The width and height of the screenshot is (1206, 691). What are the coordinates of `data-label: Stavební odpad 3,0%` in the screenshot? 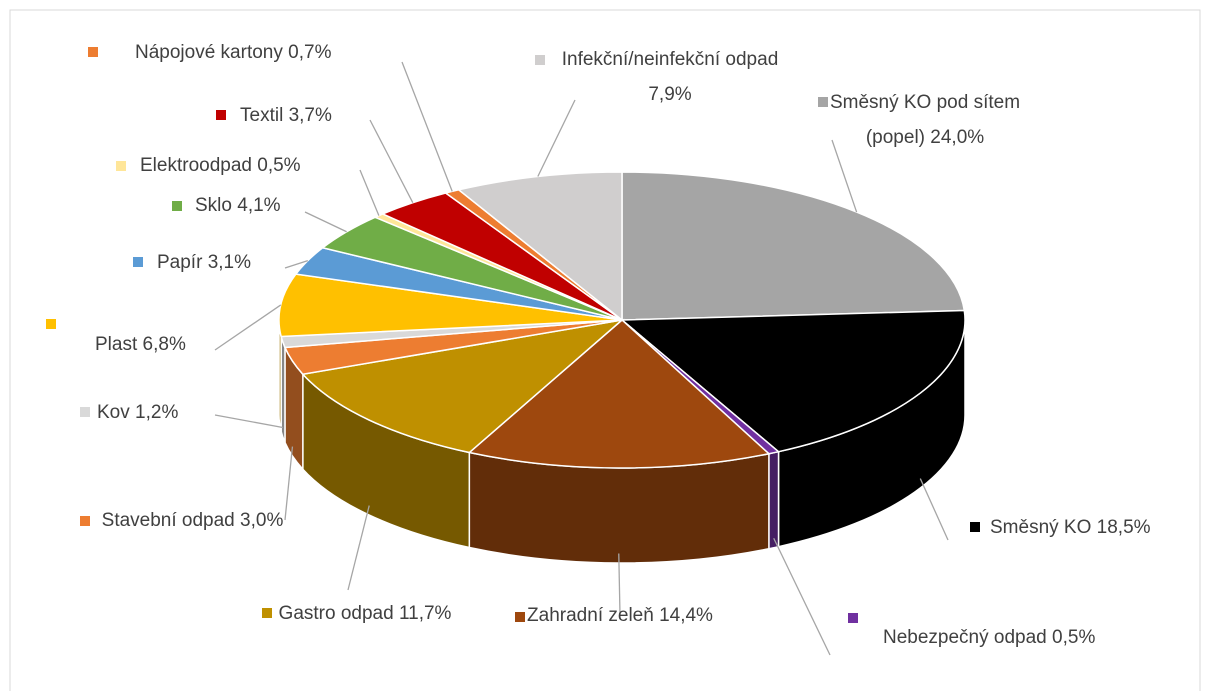 It's located at (192, 520).